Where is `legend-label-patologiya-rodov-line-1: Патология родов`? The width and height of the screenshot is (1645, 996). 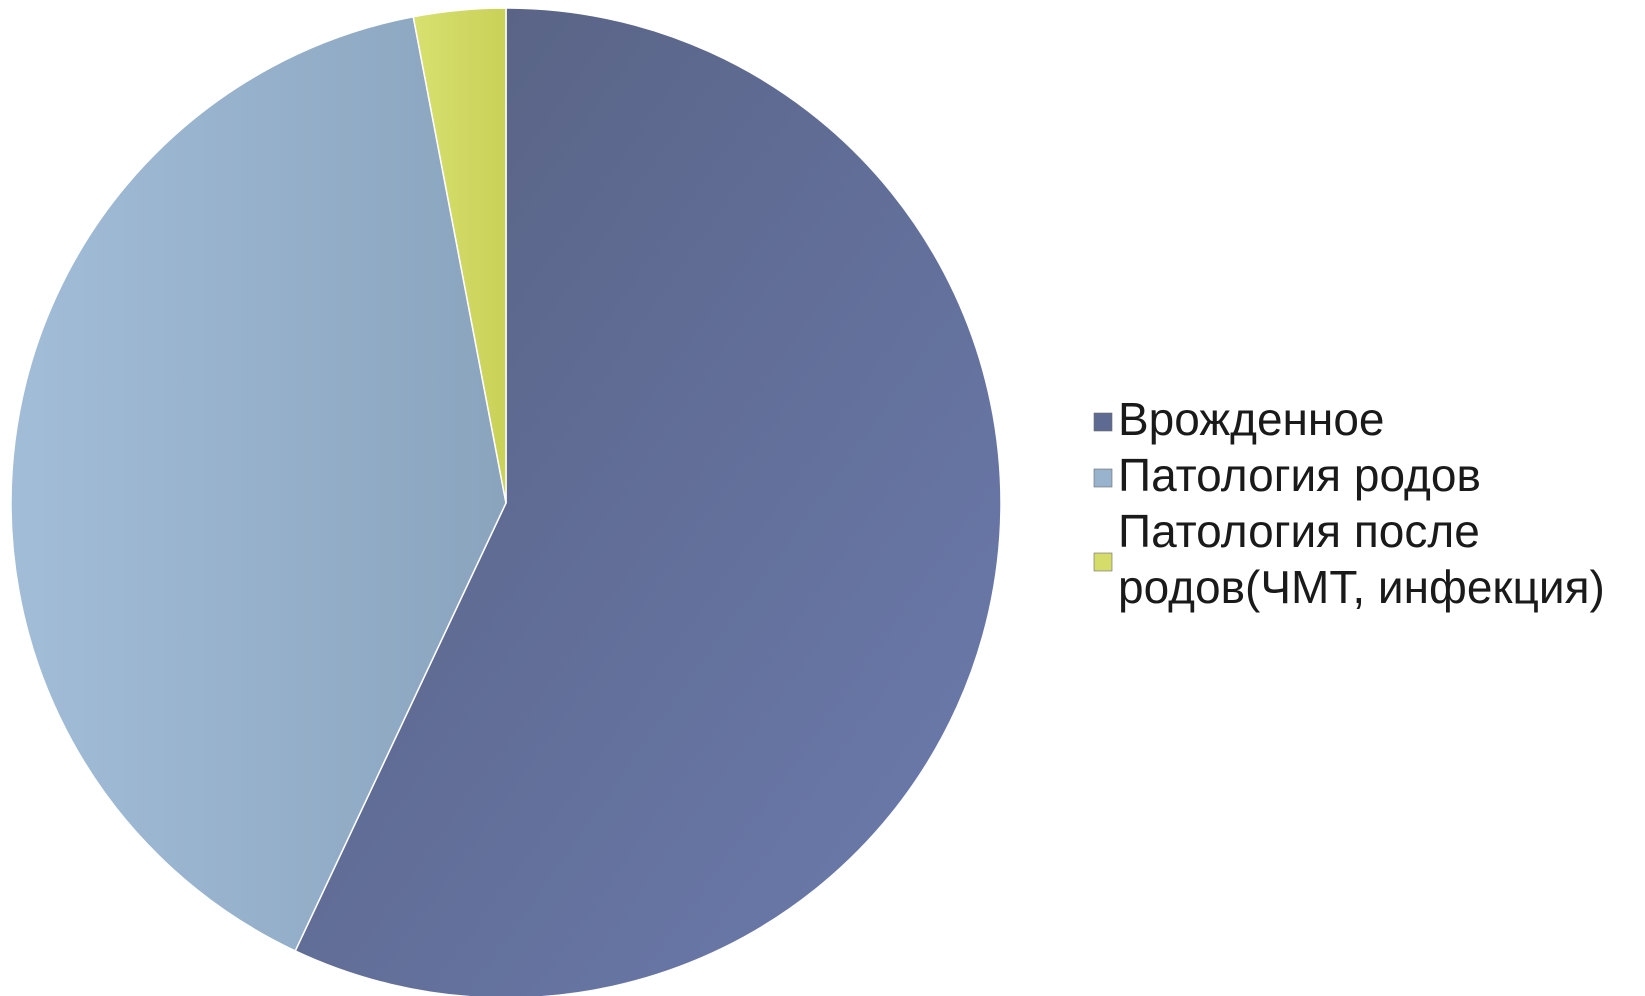
legend-label-patologiya-rodov-line-1: Патология родов is located at coordinates (1299, 475).